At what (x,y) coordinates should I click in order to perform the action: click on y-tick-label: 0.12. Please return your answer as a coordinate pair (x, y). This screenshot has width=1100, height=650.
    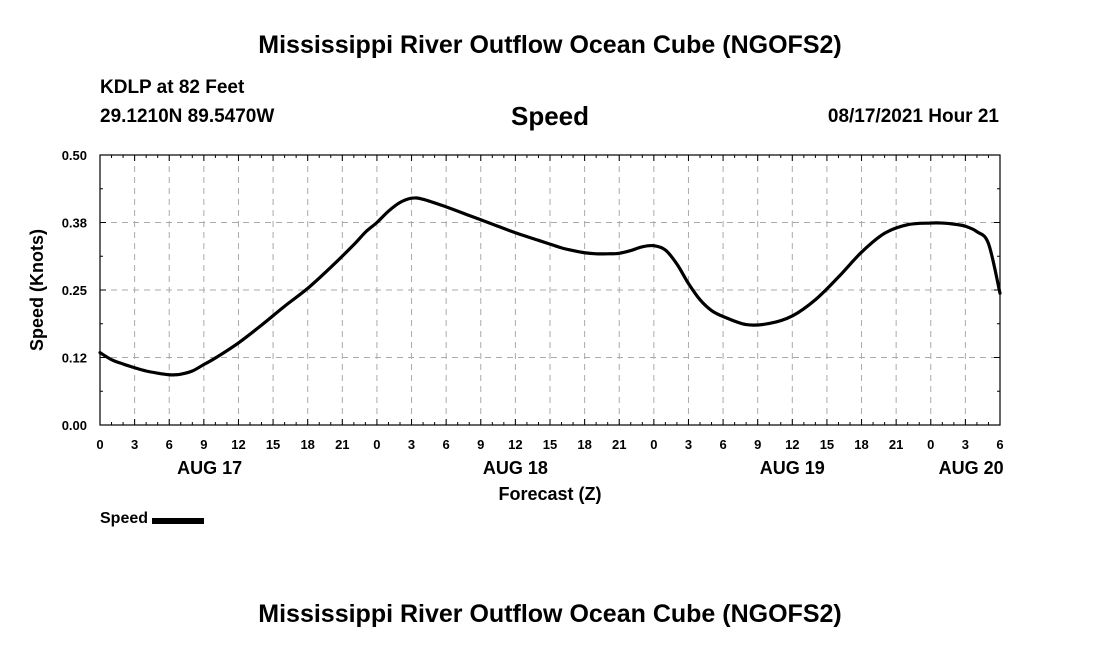
    Looking at the image, I should click on (74, 358).